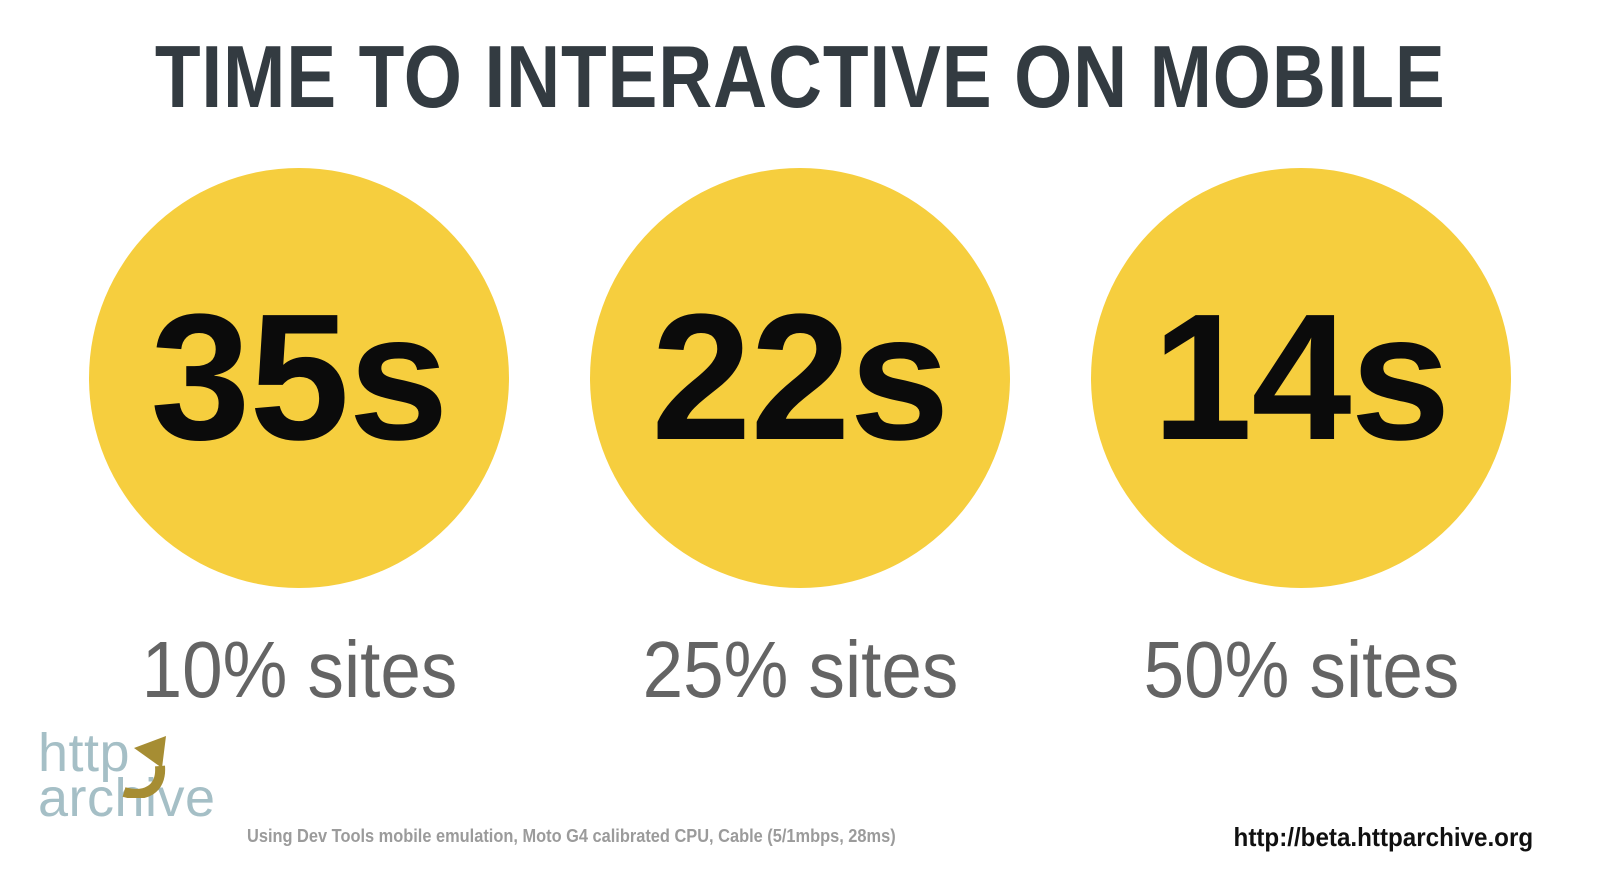 This screenshot has width=1600, height=889. I want to click on label-cell: 25% sites, so click(800, 670).